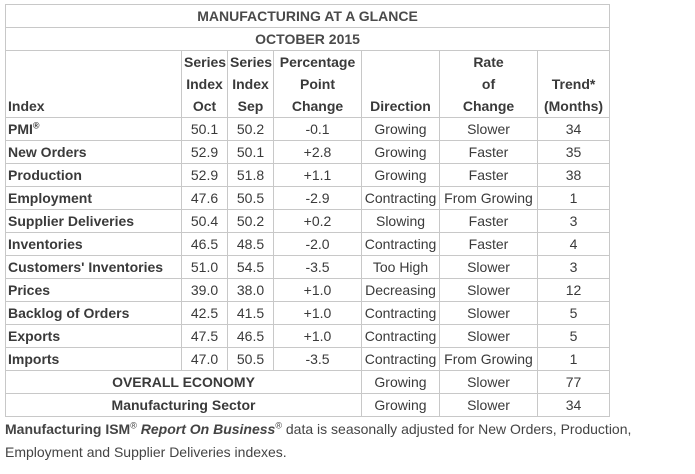  Describe the element at coordinates (488, 84) in the screenshot. I see `header-rate-of-change: Rate of Change` at that location.